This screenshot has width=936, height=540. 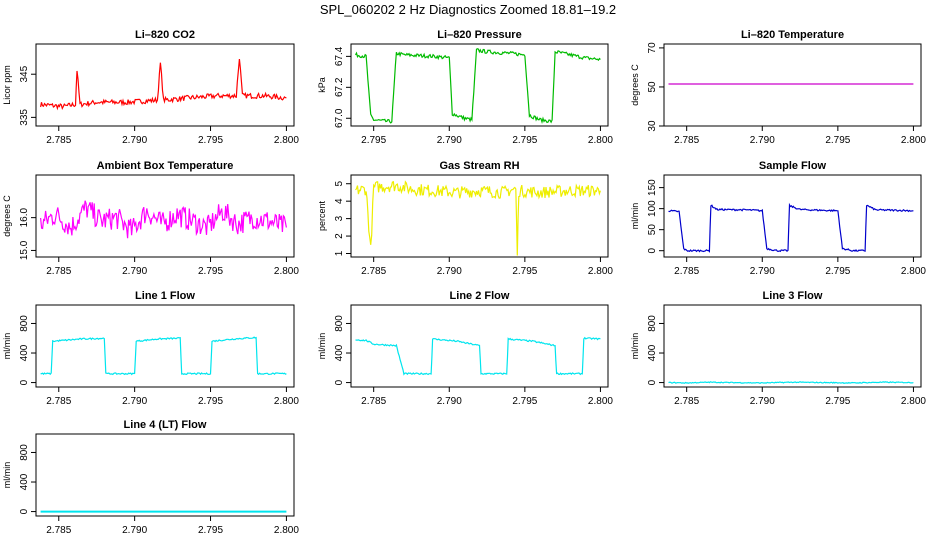 What do you see at coordinates (792, 35) in the screenshot?
I see `panel-title: Li–820 Temperature` at bounding box center [792, 35].